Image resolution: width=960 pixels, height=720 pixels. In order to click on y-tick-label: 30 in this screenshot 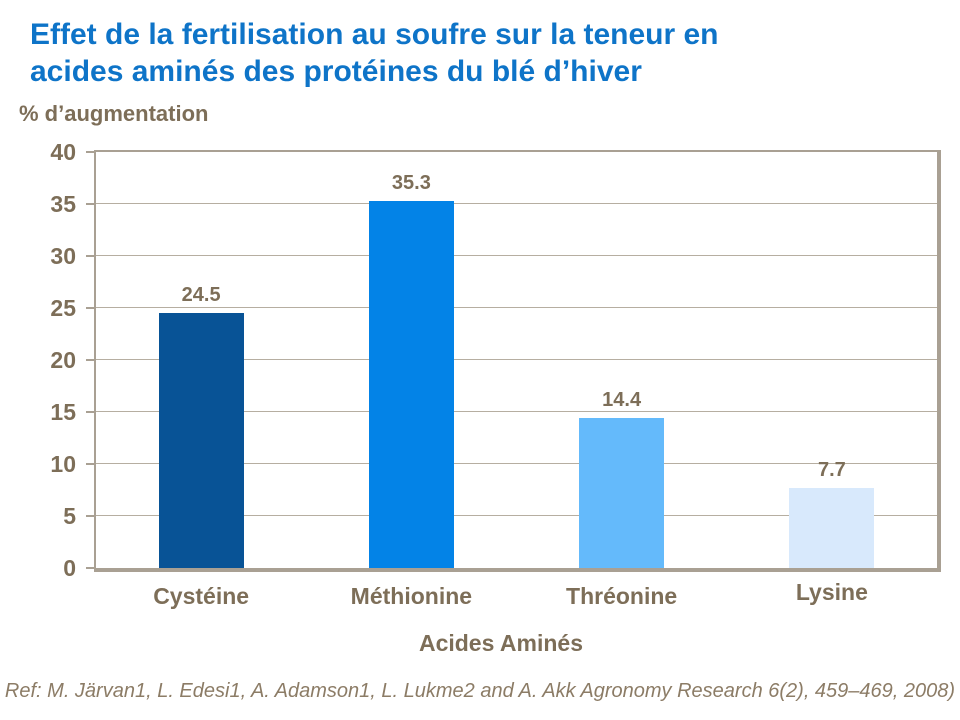, I will do `click(63, 256)`.